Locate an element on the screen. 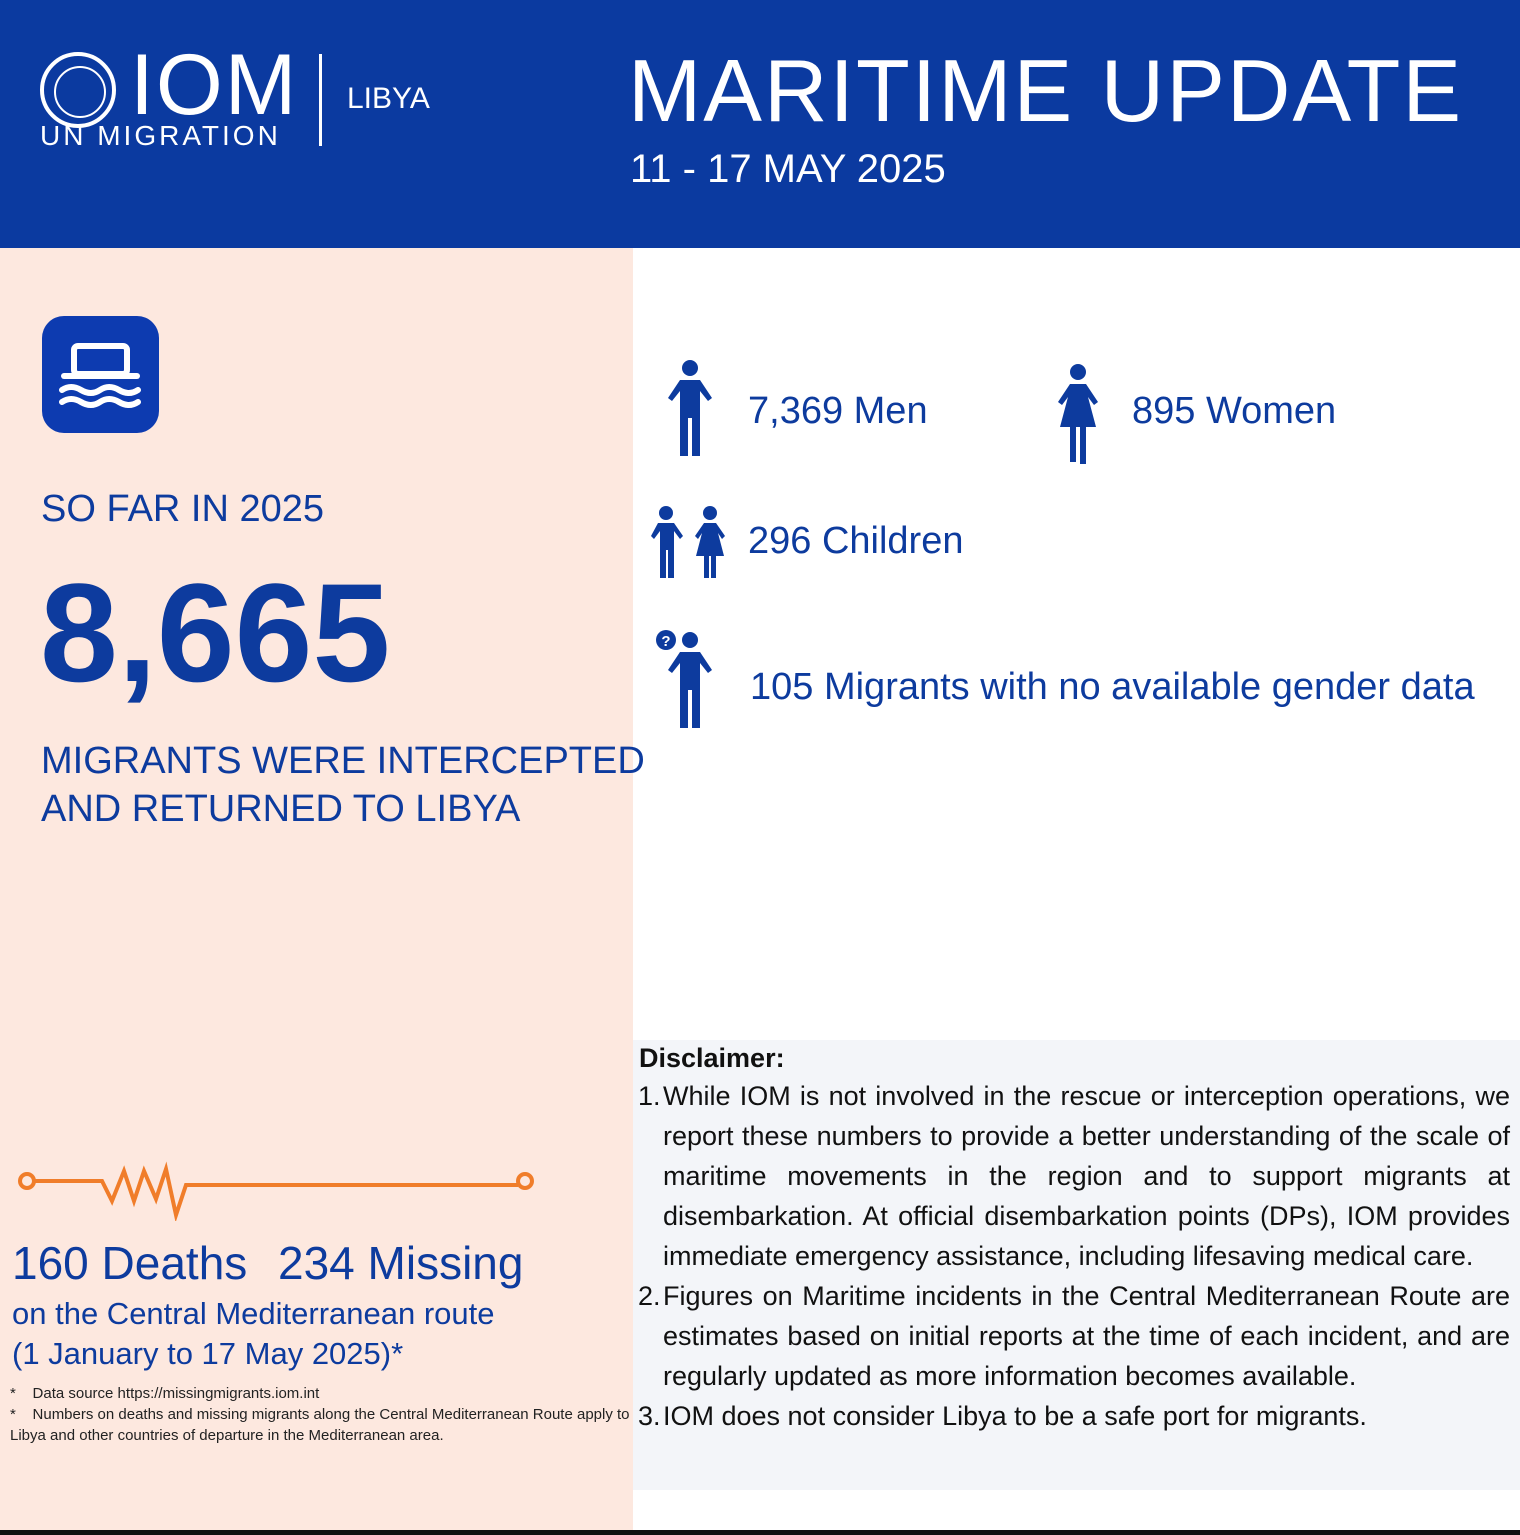 The width and height of the screenshot is (1520, 1535). logo-divider is located at coordinates (320, 100).